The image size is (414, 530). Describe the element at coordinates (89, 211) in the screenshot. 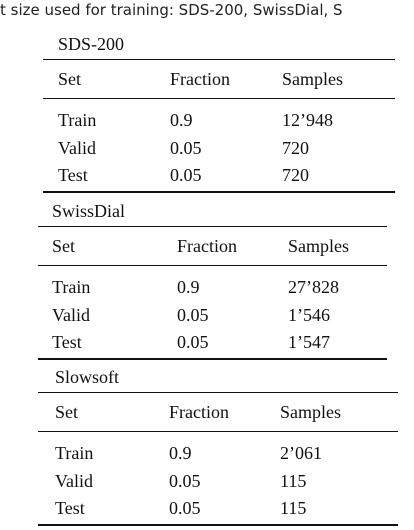

I see `table-title: SwissDial` at that location.